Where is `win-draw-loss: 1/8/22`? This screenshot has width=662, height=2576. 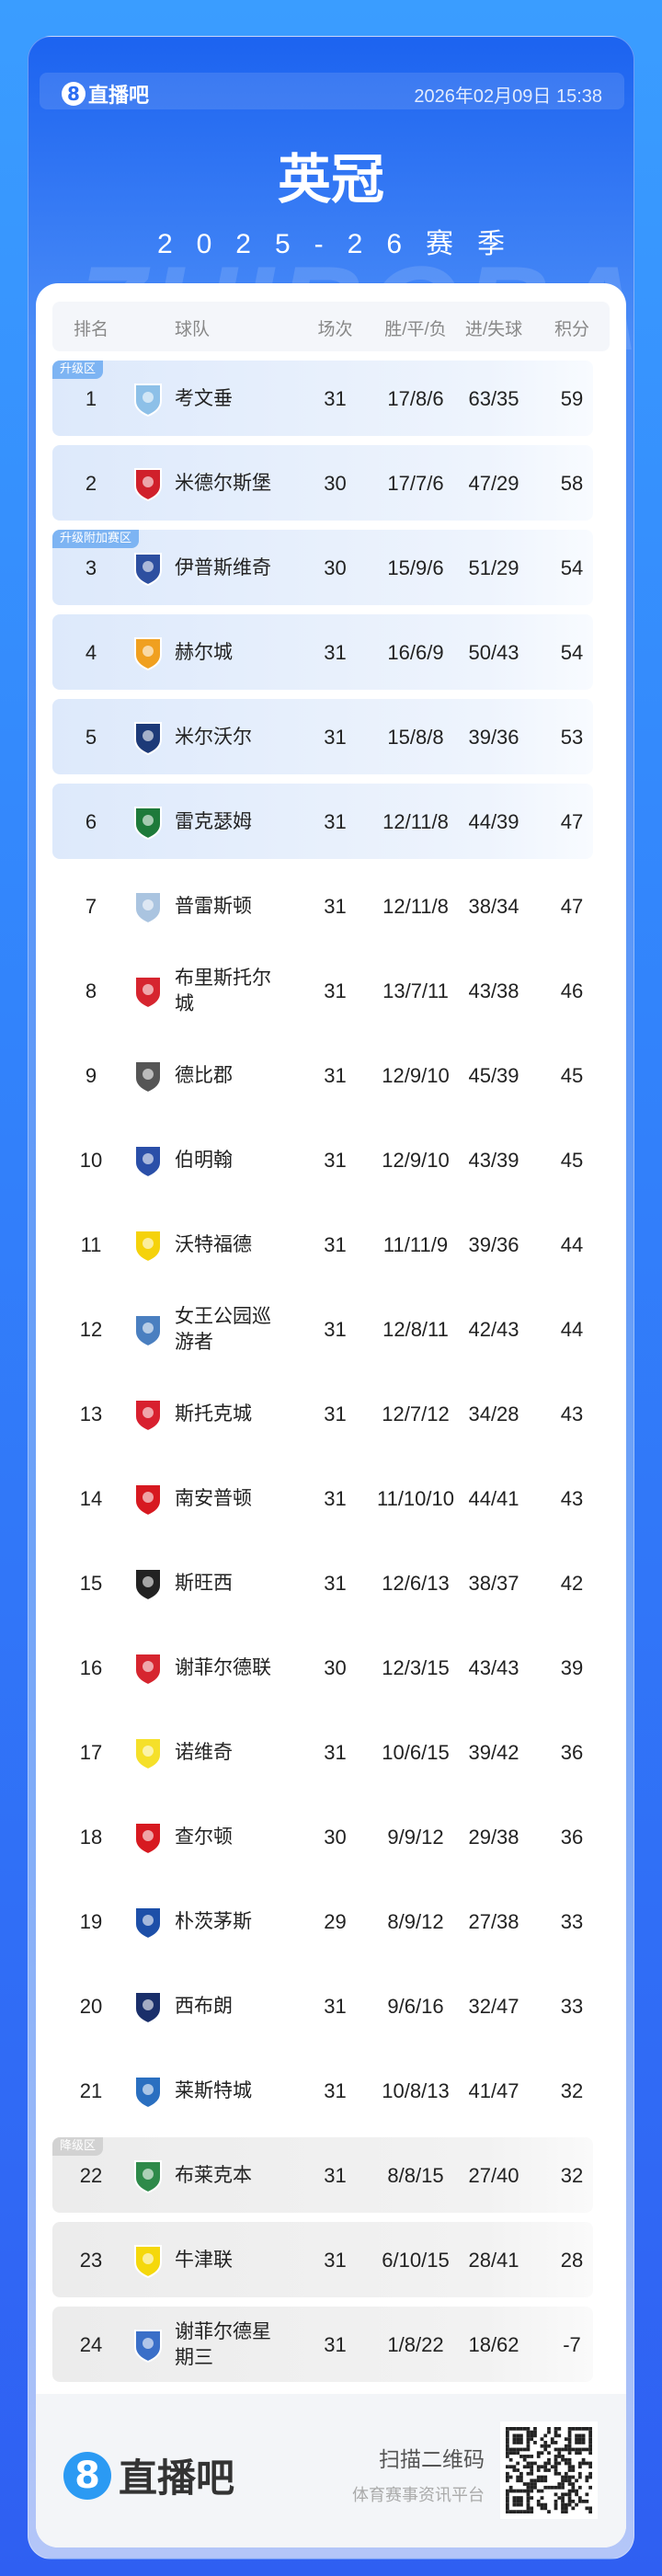 win-draw-loss: 1/8/22 is located at coordinates (415, 2344).